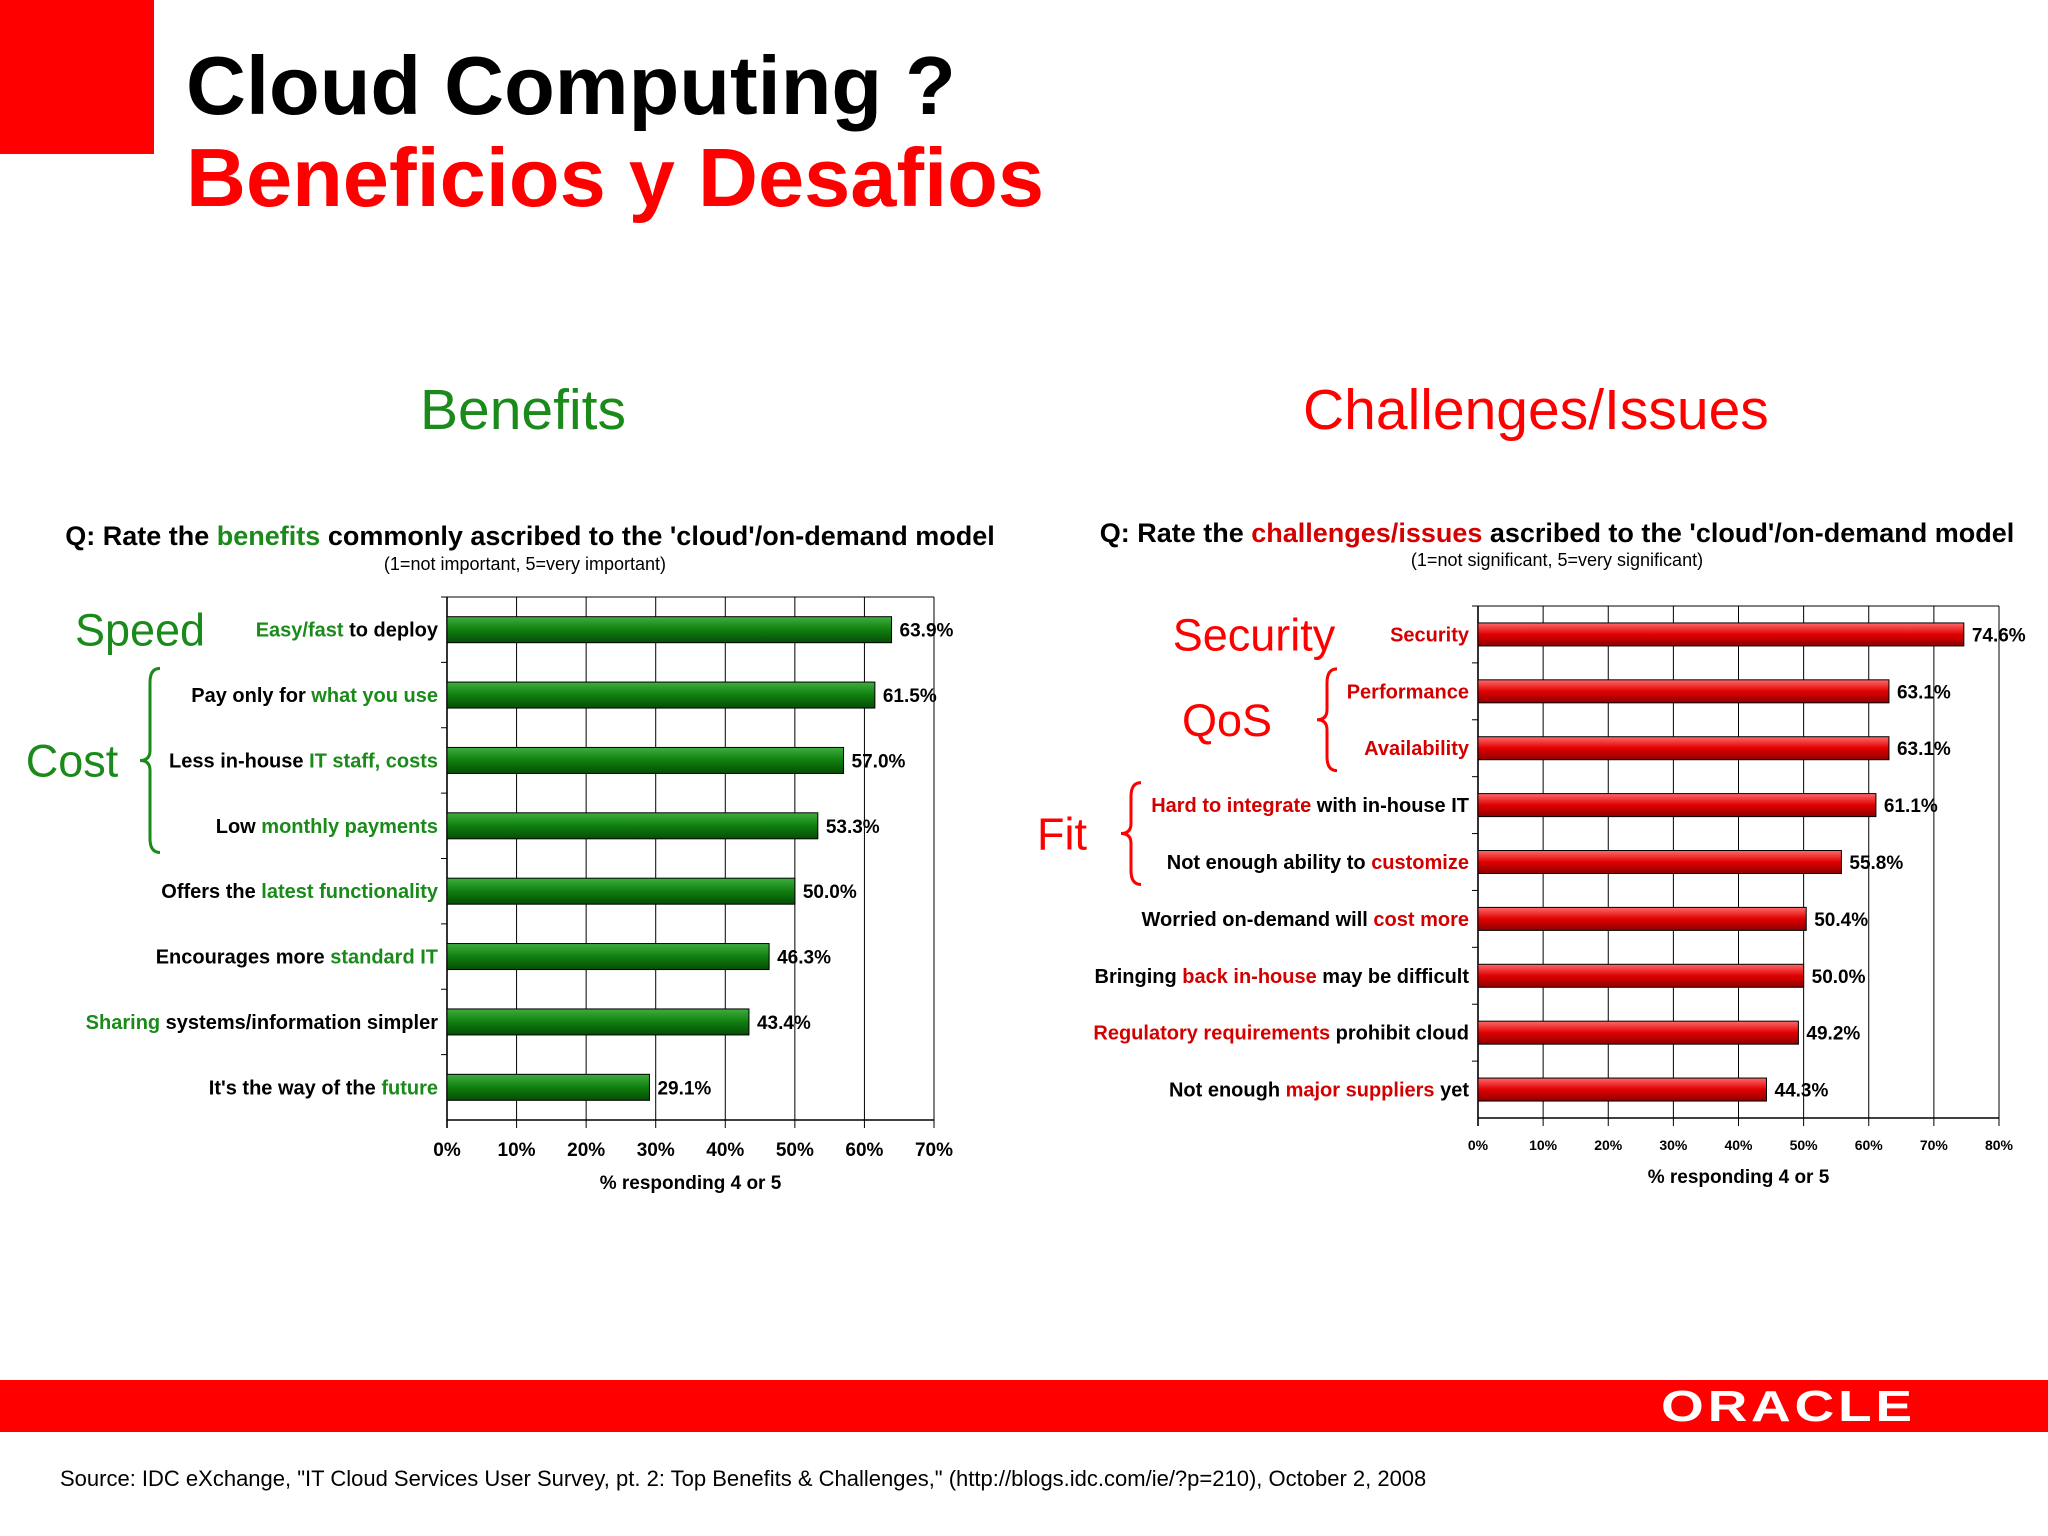 Image resolution: width=2048 pixels, height=1536 pixels. I want to click on challenges-category-label-part: Availability, so click(1417, 749).